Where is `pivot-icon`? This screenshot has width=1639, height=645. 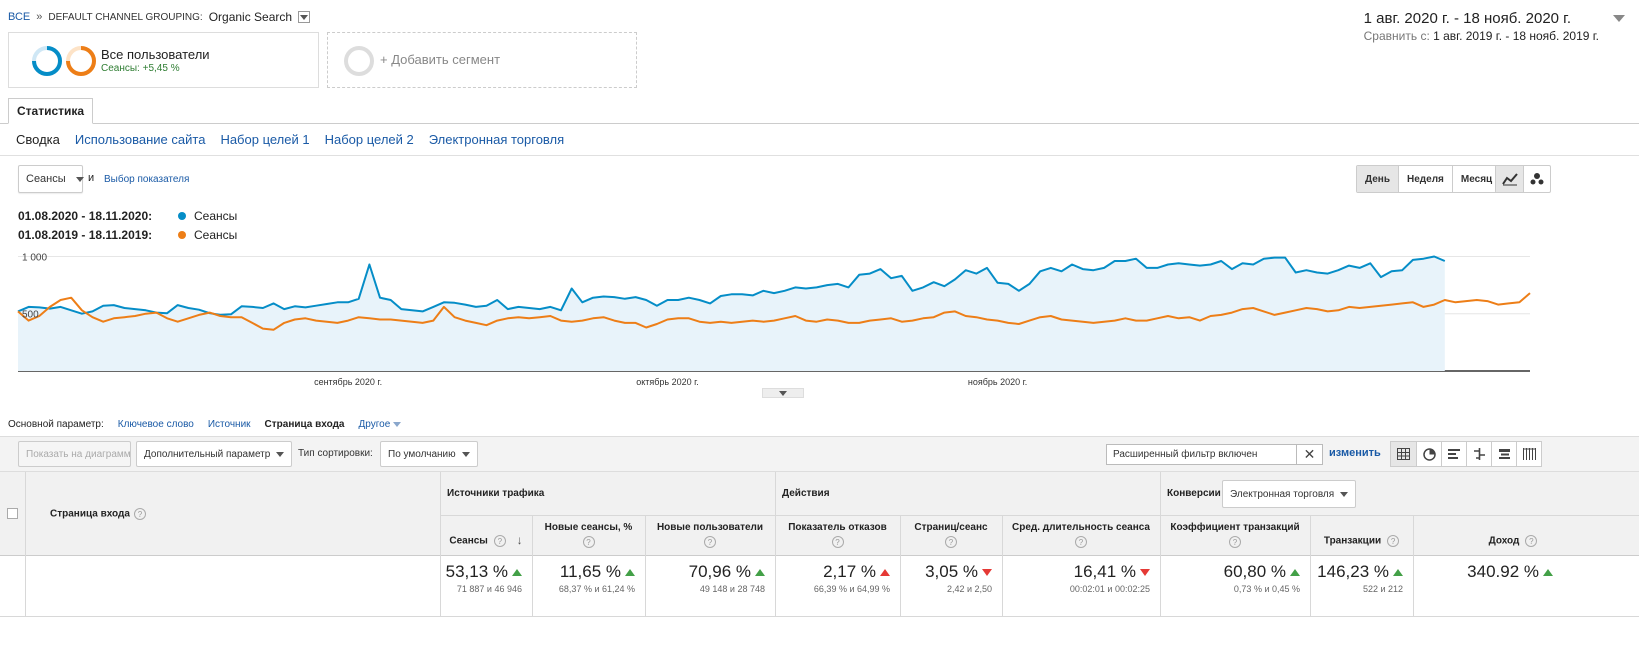
pivot-icon is located at coordinates (1529, 454).